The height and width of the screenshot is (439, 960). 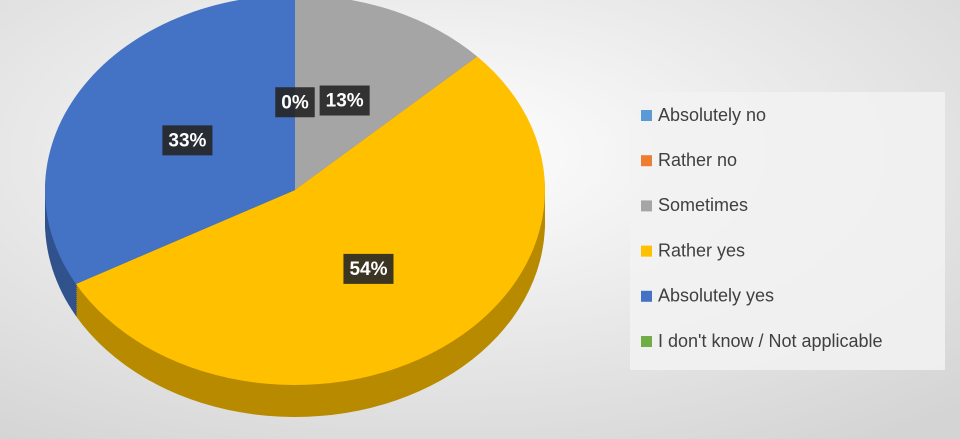 What do you see at coordinates (716, 296) in the screenshot?
I see `legend-label: Absolutely yes` at bounding box center [716, 296].